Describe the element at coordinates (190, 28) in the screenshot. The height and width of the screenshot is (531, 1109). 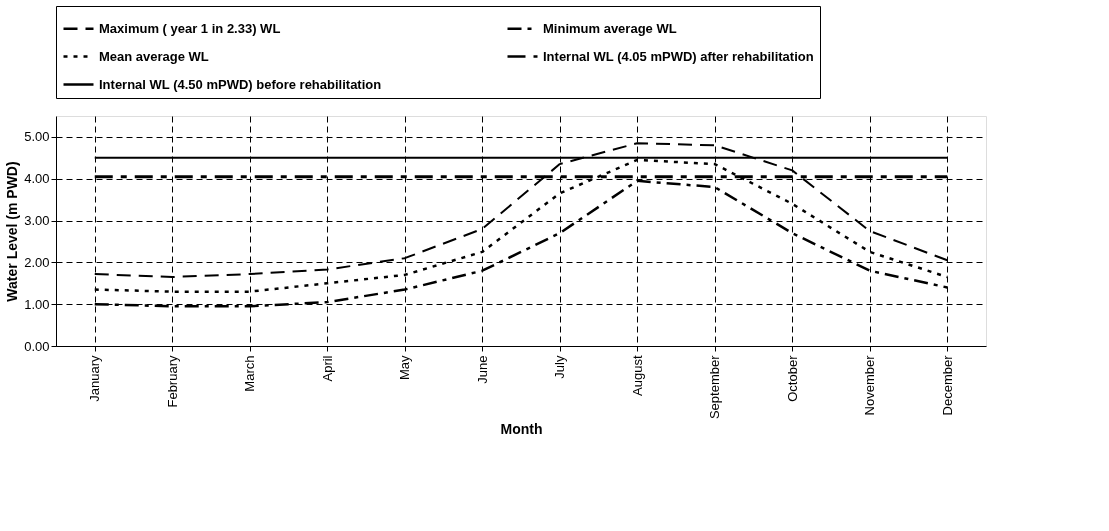
I see `legend-label: Maximum ( year 1 in 2.33) WL` at that location.